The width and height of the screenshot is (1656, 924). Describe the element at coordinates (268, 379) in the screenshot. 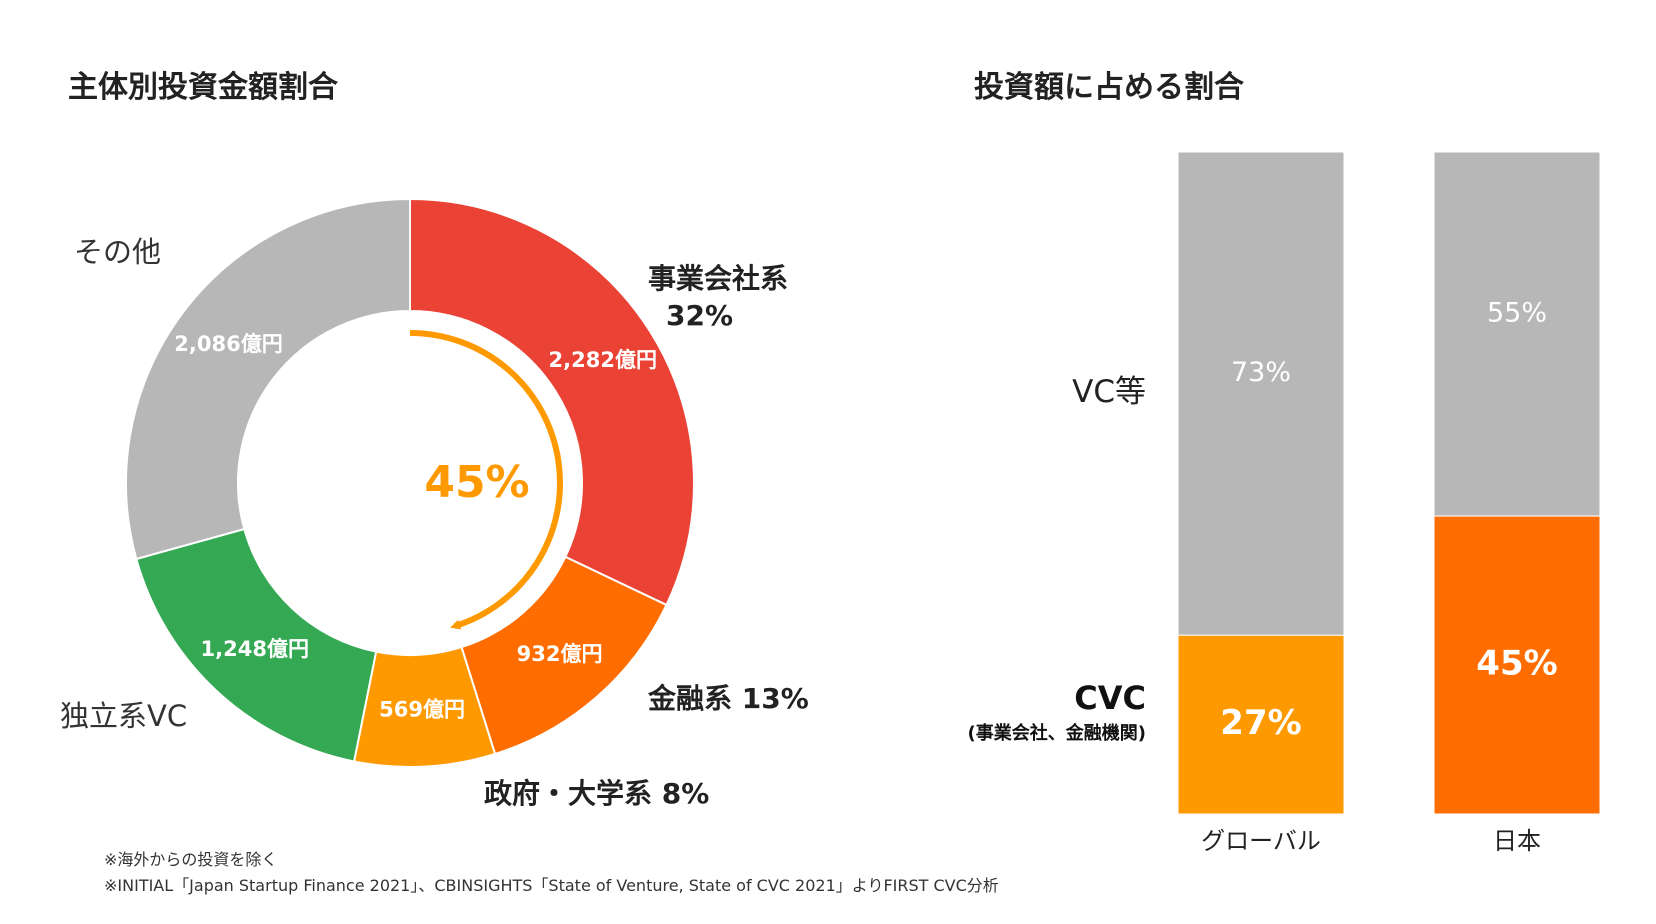

I see `donut-slice-other` at that location.